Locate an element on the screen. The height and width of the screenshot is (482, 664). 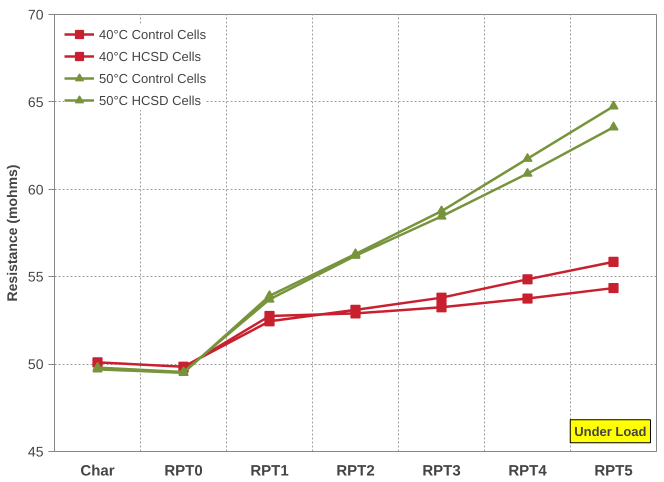
legend-label: 50°C Control Cells is located at coordinates (152, 78).